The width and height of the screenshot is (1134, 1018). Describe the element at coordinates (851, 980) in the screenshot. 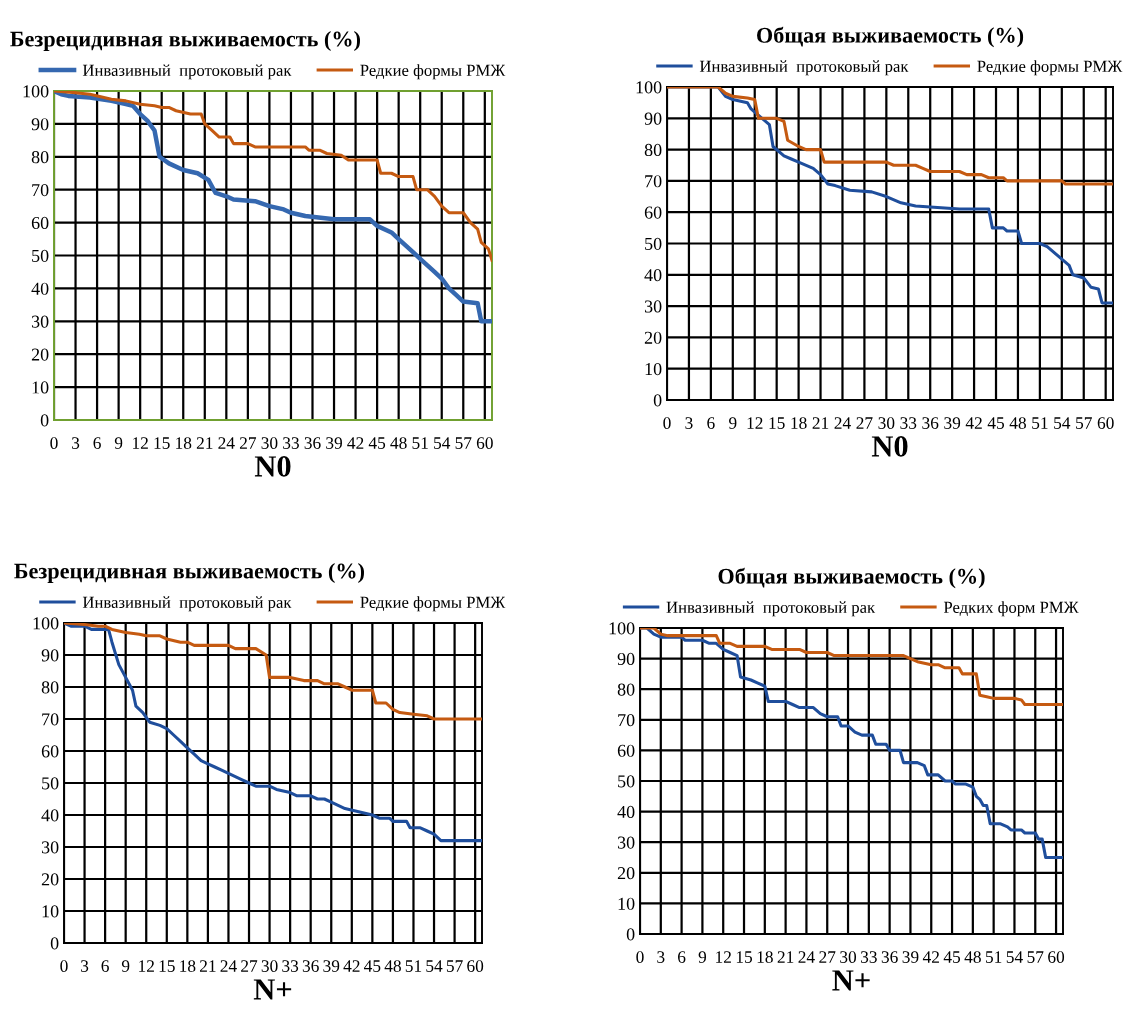

I see `x-axis-title: N+` at that location.